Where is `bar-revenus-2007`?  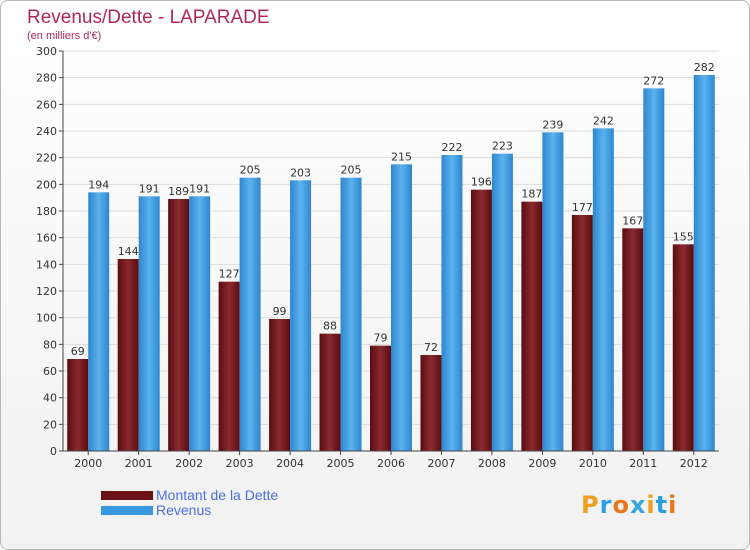 bar-revenus-2007 is located at coordinates (452, 303).